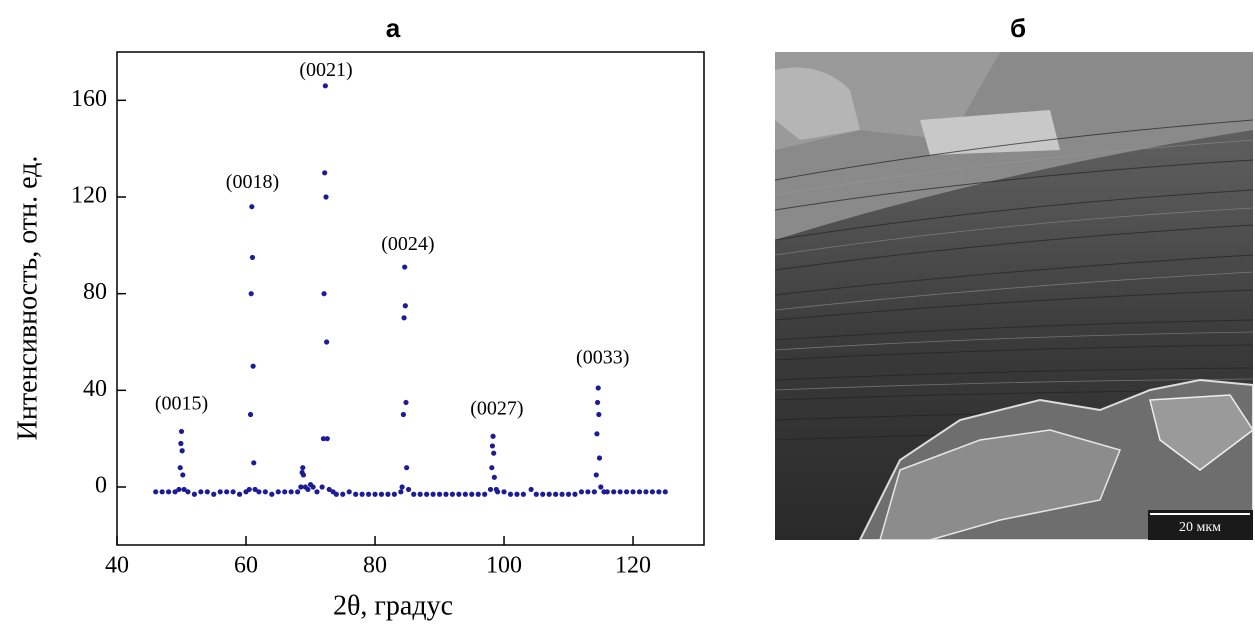 This screenshot has height=639, width=1255. What do you see at coordinates (633, 566) in the screenshot?
I see `x-tick-label: 120` at bounding box center [633, 566].